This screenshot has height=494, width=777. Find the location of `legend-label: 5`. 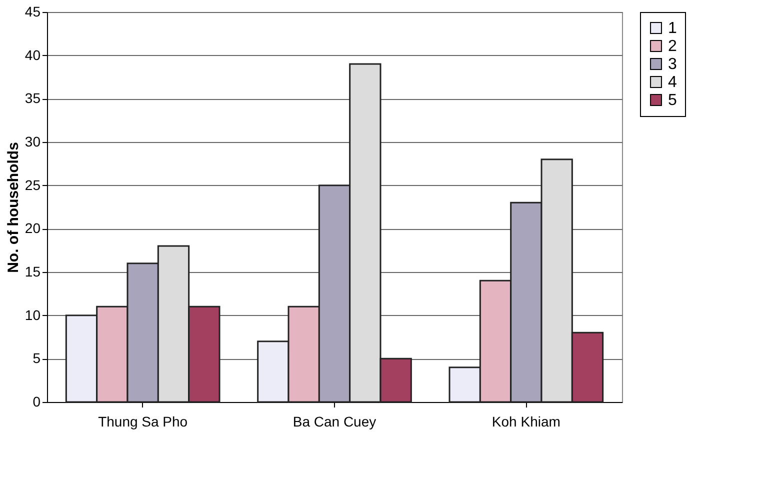

legend-label: 5 is located at coordinates (672, 100).